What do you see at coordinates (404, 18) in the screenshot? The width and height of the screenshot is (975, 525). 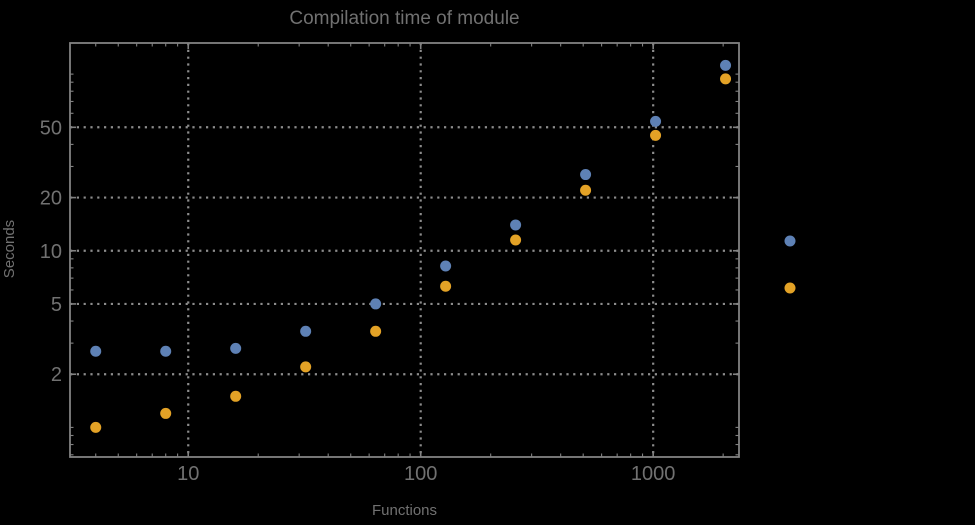 I see `chart-title: Compilation time of module` at bounding box center [404, 18].